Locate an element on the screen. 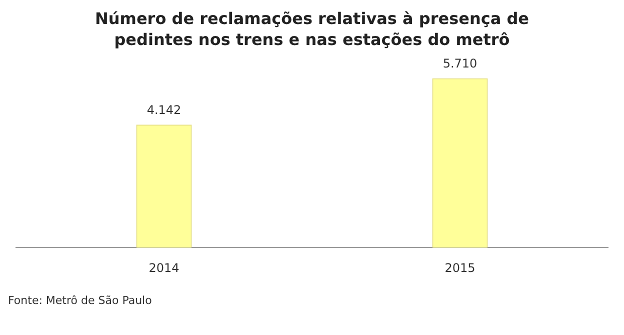  chart-title: Número de reclamações relativas à presença de pedintes nos trens e nas estações do metrô is located at coordinates (312, 29).